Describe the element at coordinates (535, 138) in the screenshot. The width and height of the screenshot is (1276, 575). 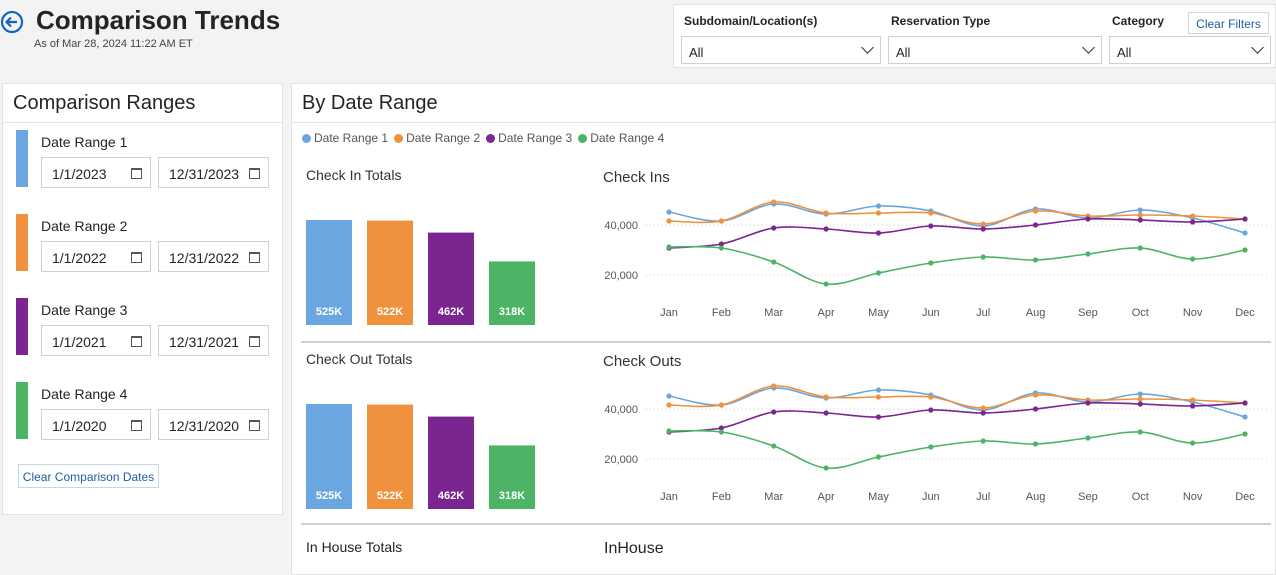
I see `legend-label: Date Range 3` at that location.